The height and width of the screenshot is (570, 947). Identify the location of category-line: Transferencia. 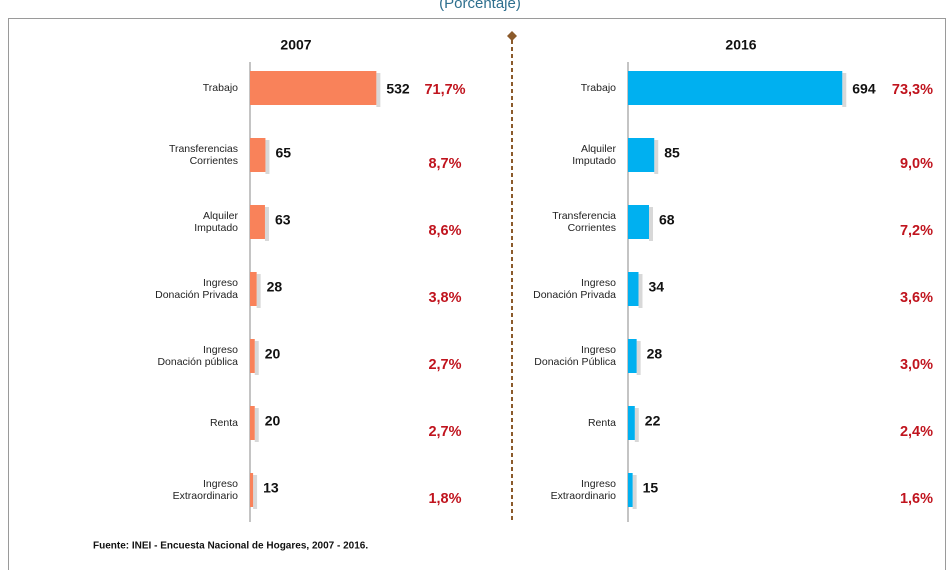
(584, 216).